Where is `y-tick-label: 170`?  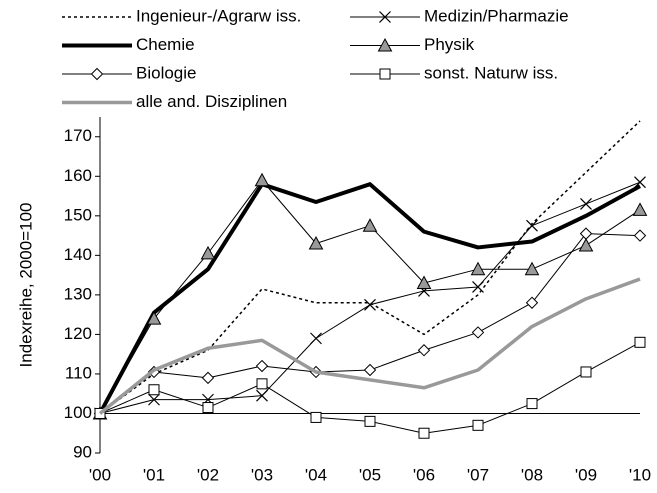 y-tick-label: 170 is located at coordinates (78, 135).